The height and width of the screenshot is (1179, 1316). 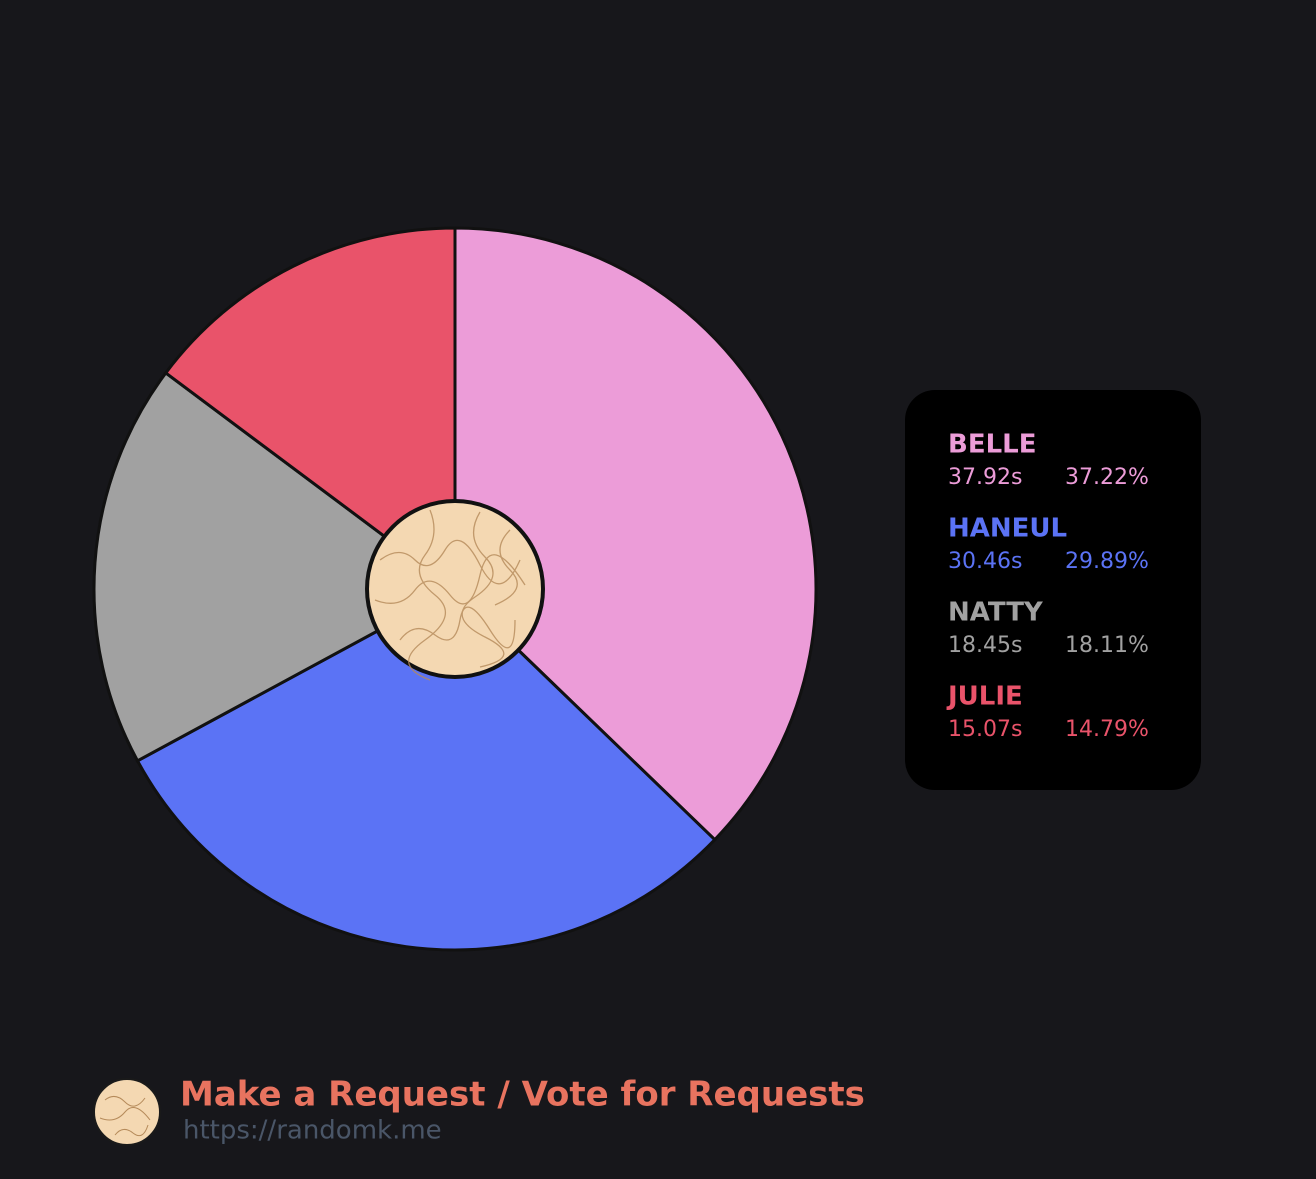 What do you see at coordinates (985, 477) in the screenshot?
I see `legend-seconds: 37.92s` at bounding box center [985, 477].